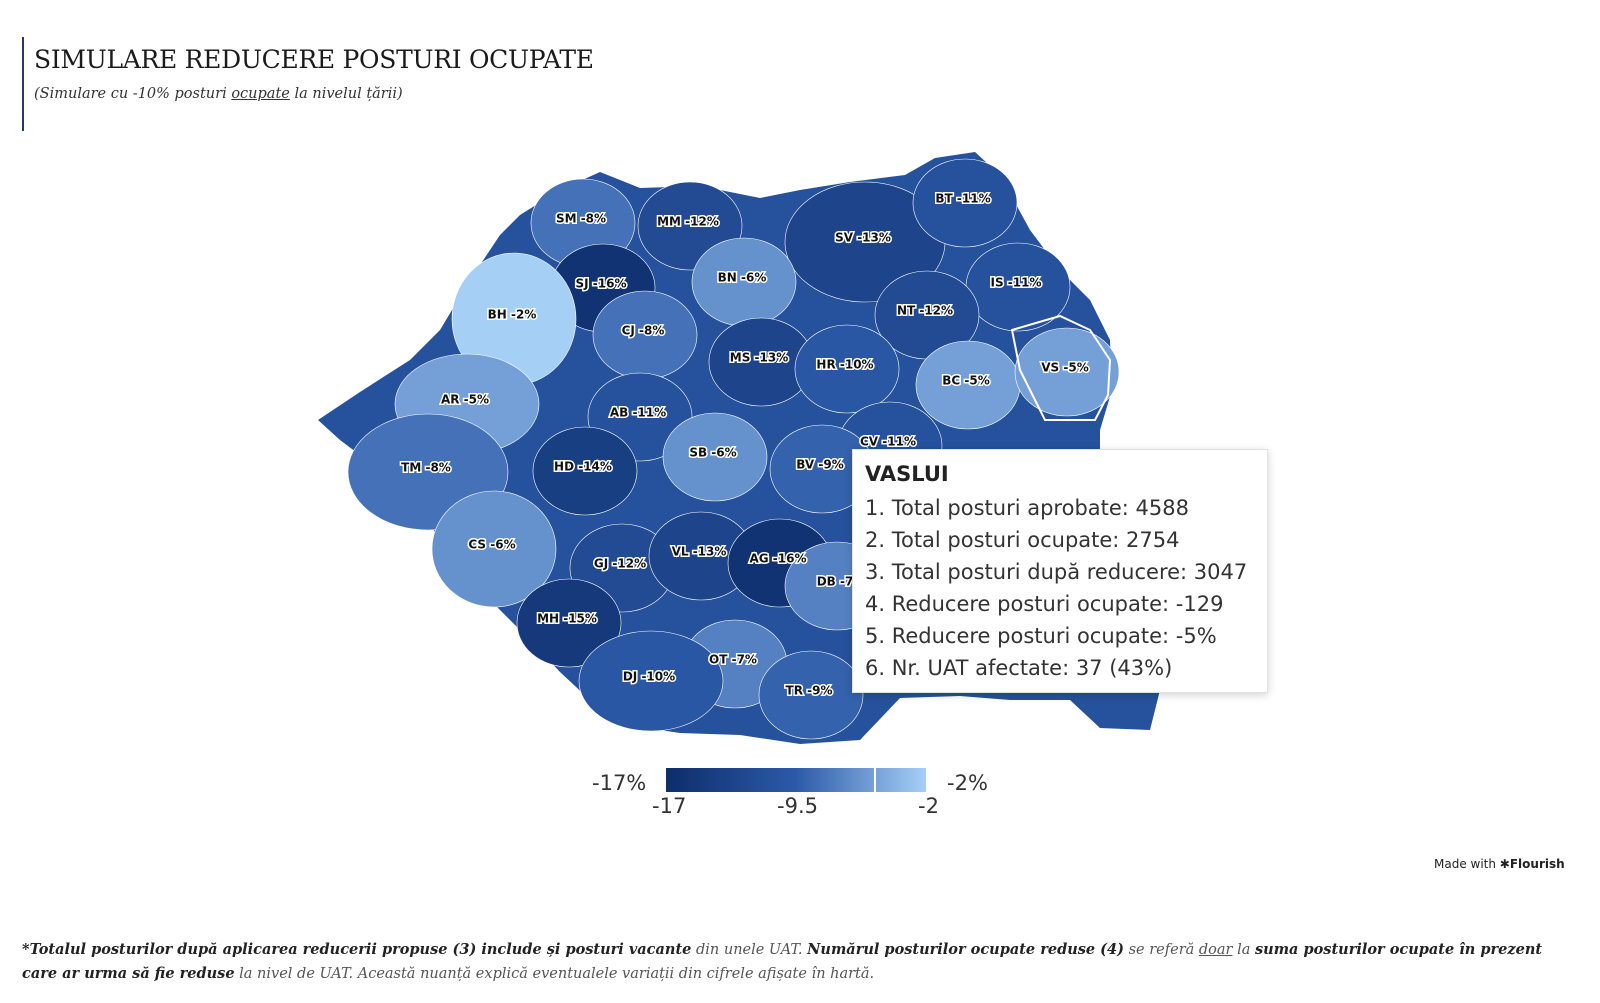 The width and height of the screenshot is (1600, 1003). Describe the element at coordinates (967, 783) in the screenshot. I see `legend-max-label: -2%` at that location.